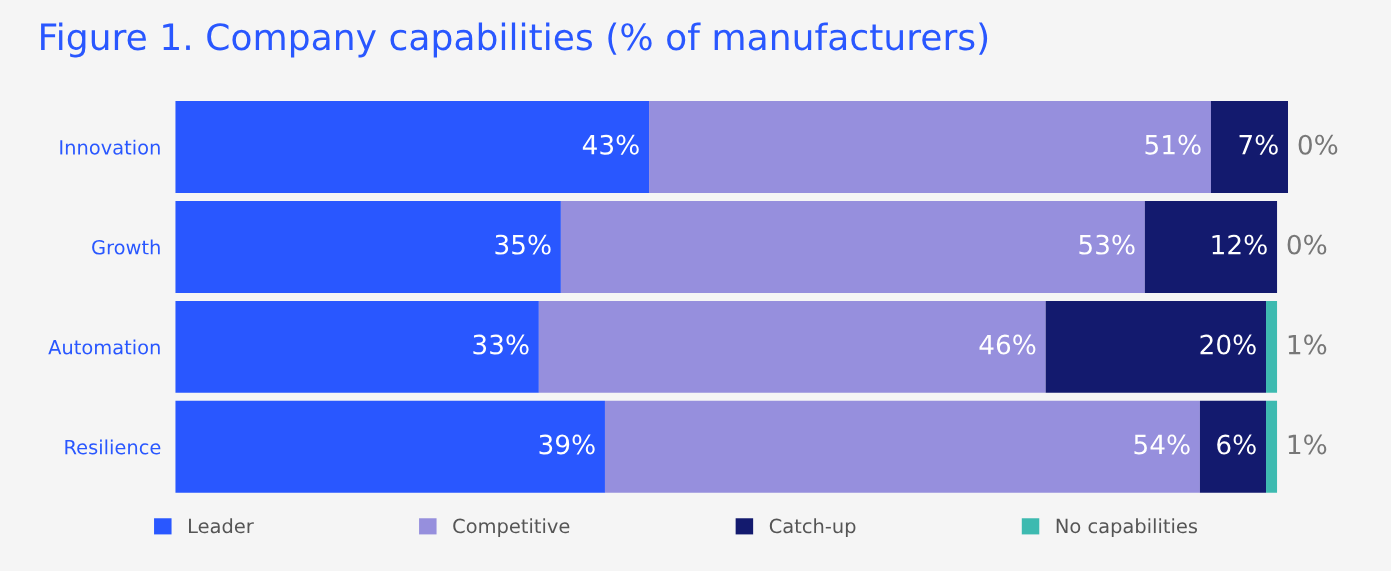  I want to click on y-tick-label: Growth, so click(126, 247).